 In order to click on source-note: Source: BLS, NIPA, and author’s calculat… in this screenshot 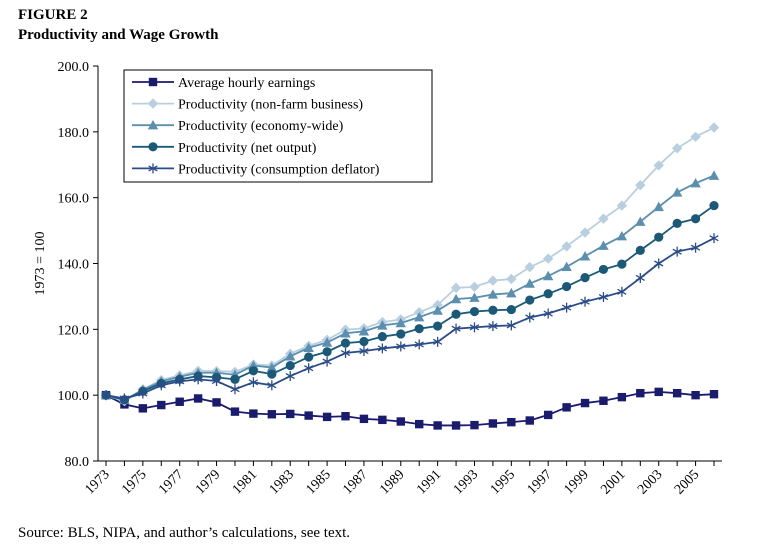, I will do `click(184, 533)`.